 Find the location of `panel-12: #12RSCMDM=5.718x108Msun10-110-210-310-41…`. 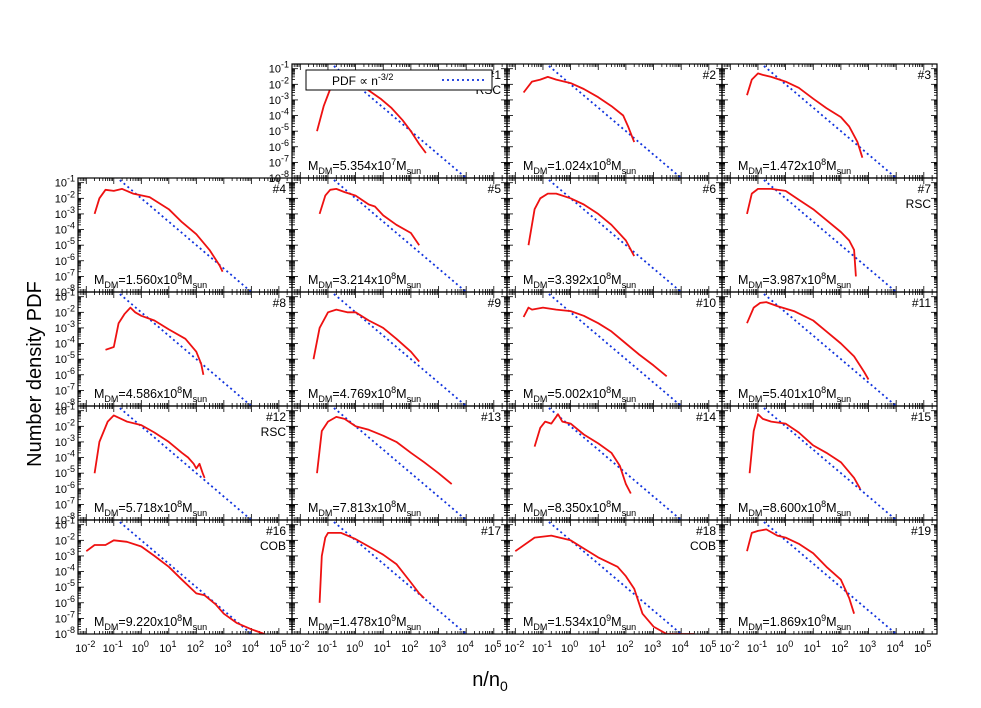

panel-12: #12RSCMDM=5.718x108Msun10-110-210-310-41… is located at coordinates (174, 464).